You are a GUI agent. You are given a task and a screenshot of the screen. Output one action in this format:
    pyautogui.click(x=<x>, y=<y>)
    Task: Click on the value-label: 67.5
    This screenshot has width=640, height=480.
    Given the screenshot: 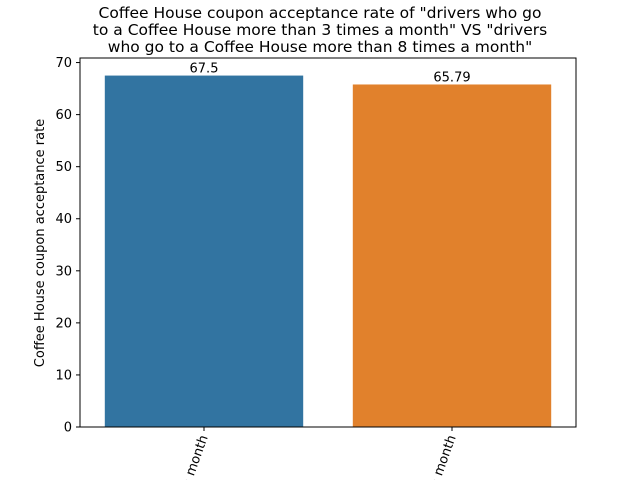 What is the action you would take?
    pyautogui.click(x=204, y=69)
    